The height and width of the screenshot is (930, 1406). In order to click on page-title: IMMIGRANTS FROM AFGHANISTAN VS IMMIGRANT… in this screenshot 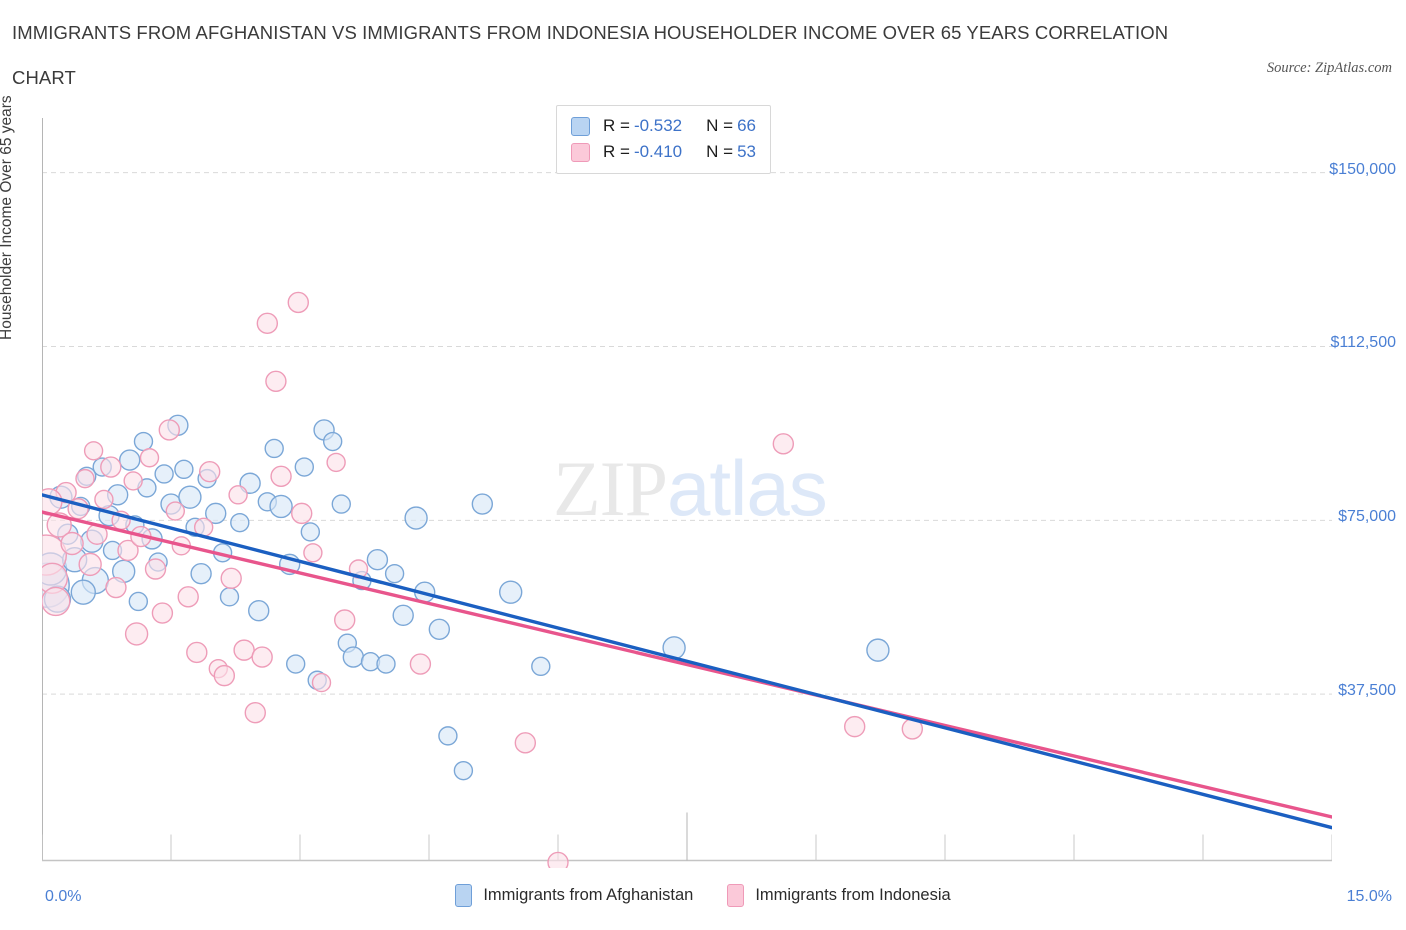, I will do `click(612, 55)`.